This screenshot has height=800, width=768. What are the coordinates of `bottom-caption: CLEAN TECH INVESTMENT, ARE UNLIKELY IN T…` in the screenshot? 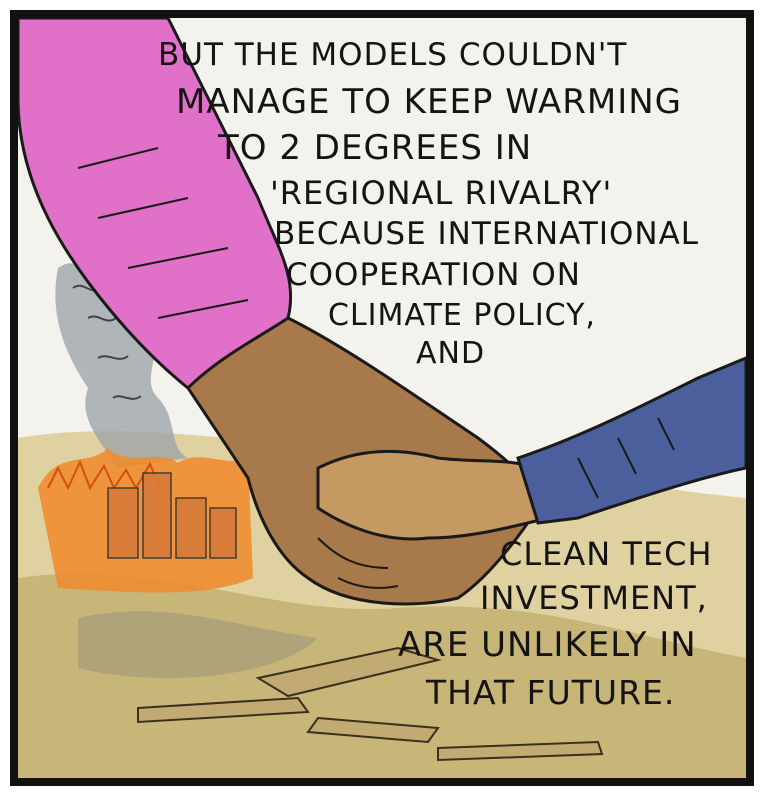 It's located at (555, 623).